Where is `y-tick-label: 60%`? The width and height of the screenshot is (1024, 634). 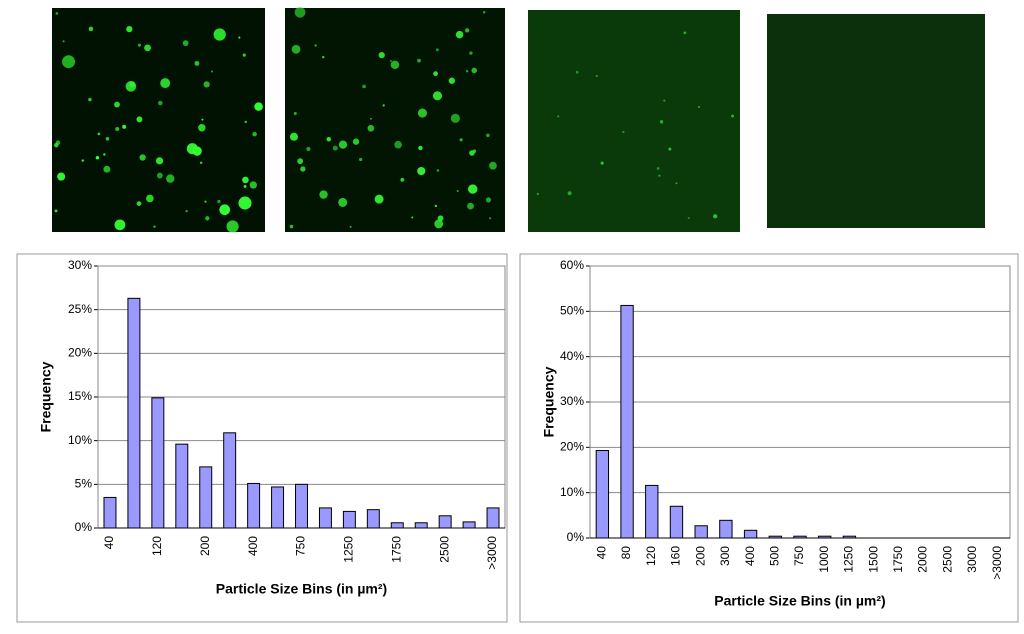
y-tick-label: 60% is located at coordinates (572, 265).